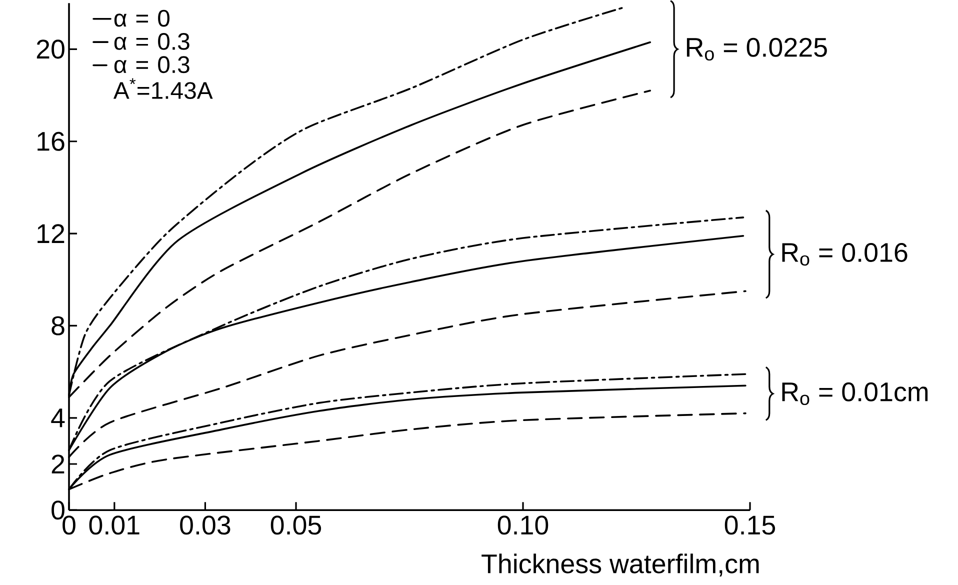  Describe the element at coordinates (845, 254) in the screenshot. I see `text: R$_{o}$ = 0.016` at that location.